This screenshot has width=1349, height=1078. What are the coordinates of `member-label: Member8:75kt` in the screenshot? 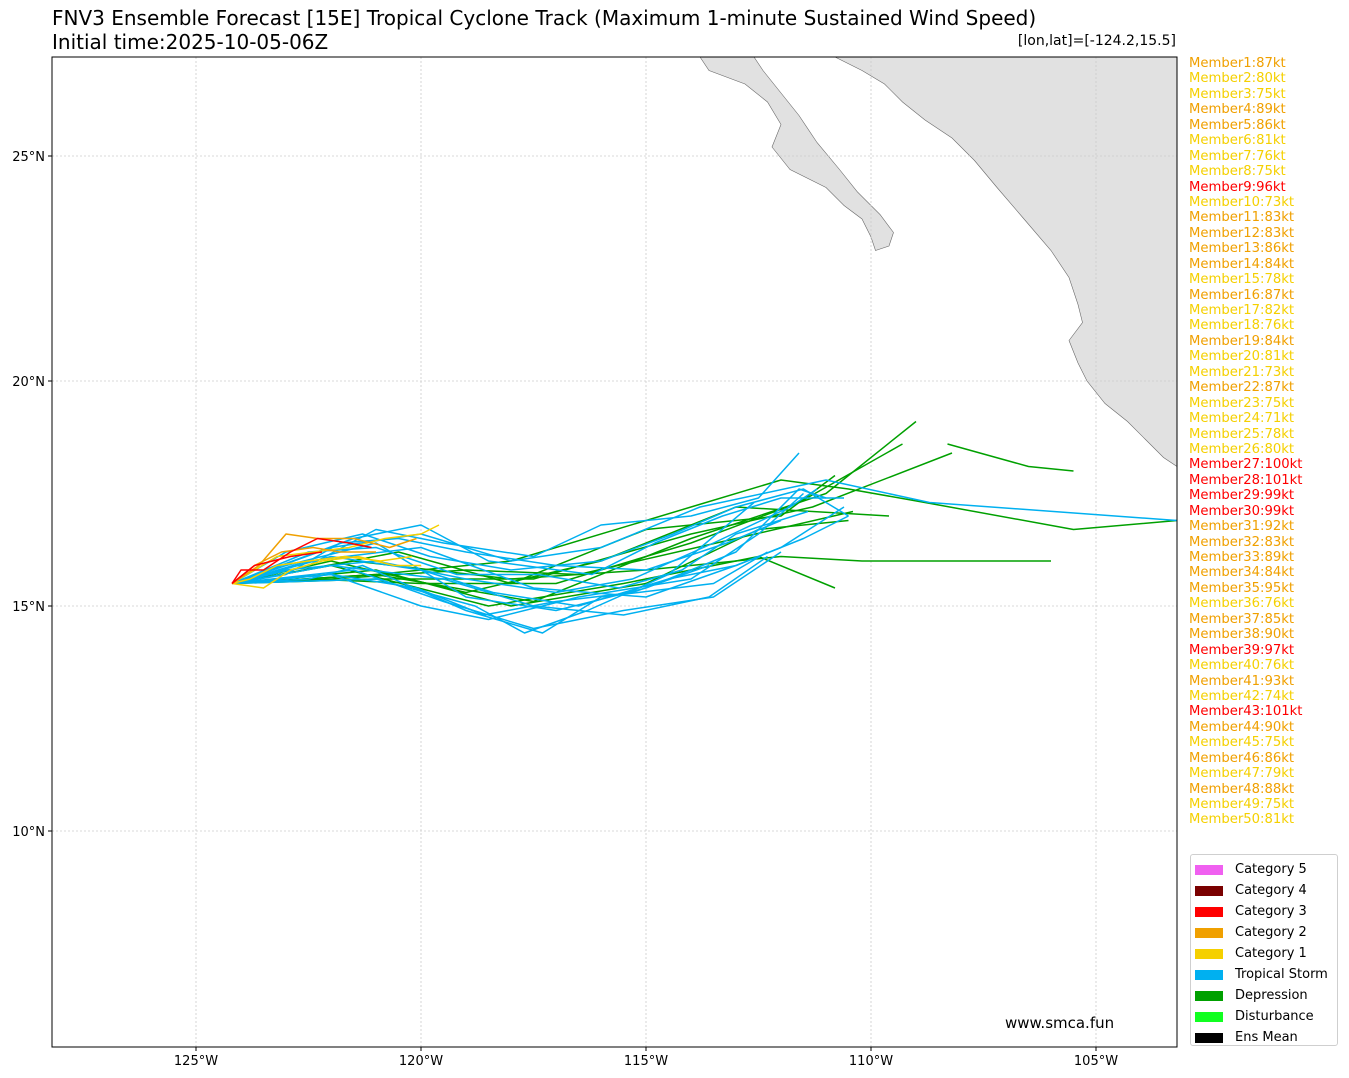 It's located at (1237, 172).